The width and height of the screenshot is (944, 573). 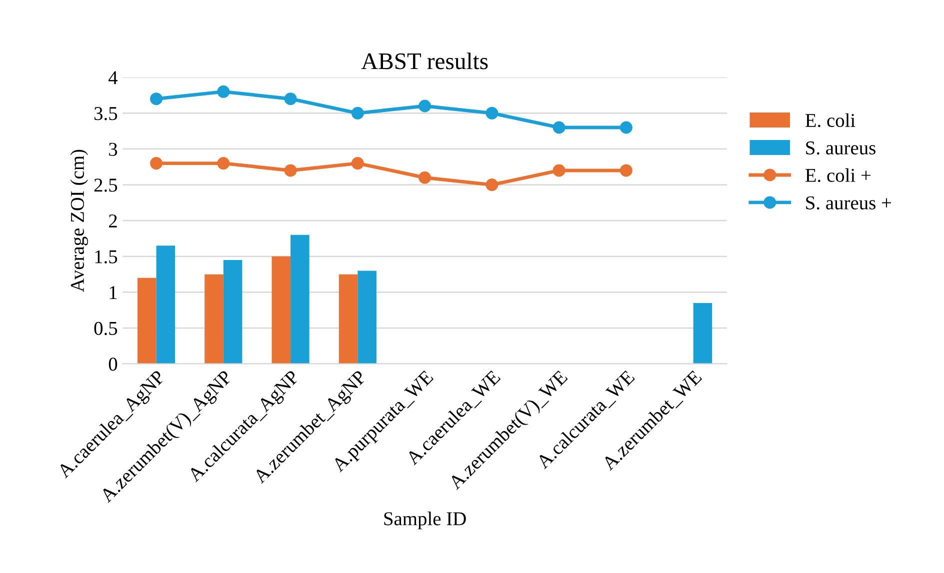 I want to click on y-tick-label: 3, so click(x=113, y=149).